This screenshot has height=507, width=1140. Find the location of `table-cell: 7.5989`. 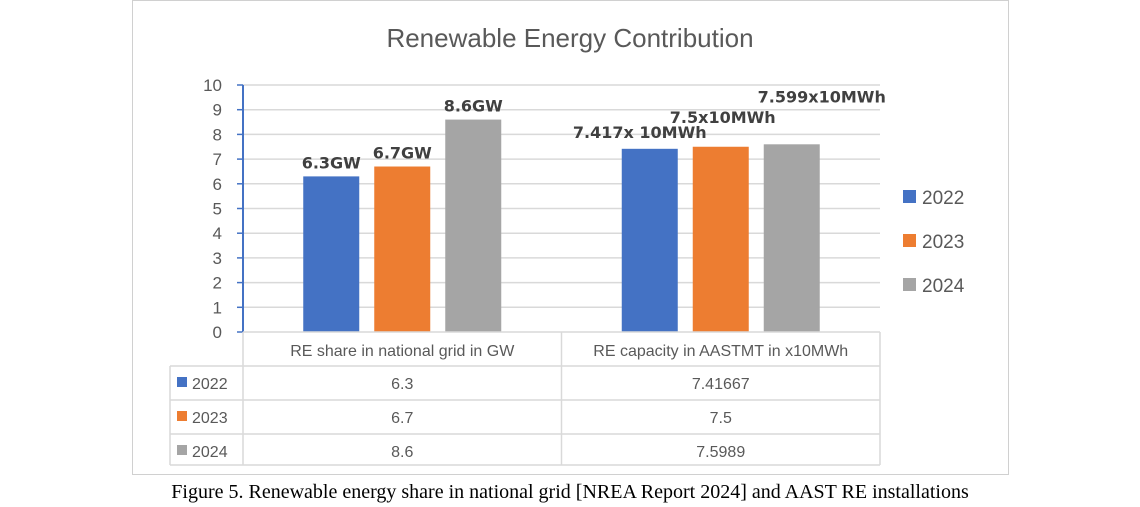

table-cell: 7.5989 is located at coordinates (720, 452).